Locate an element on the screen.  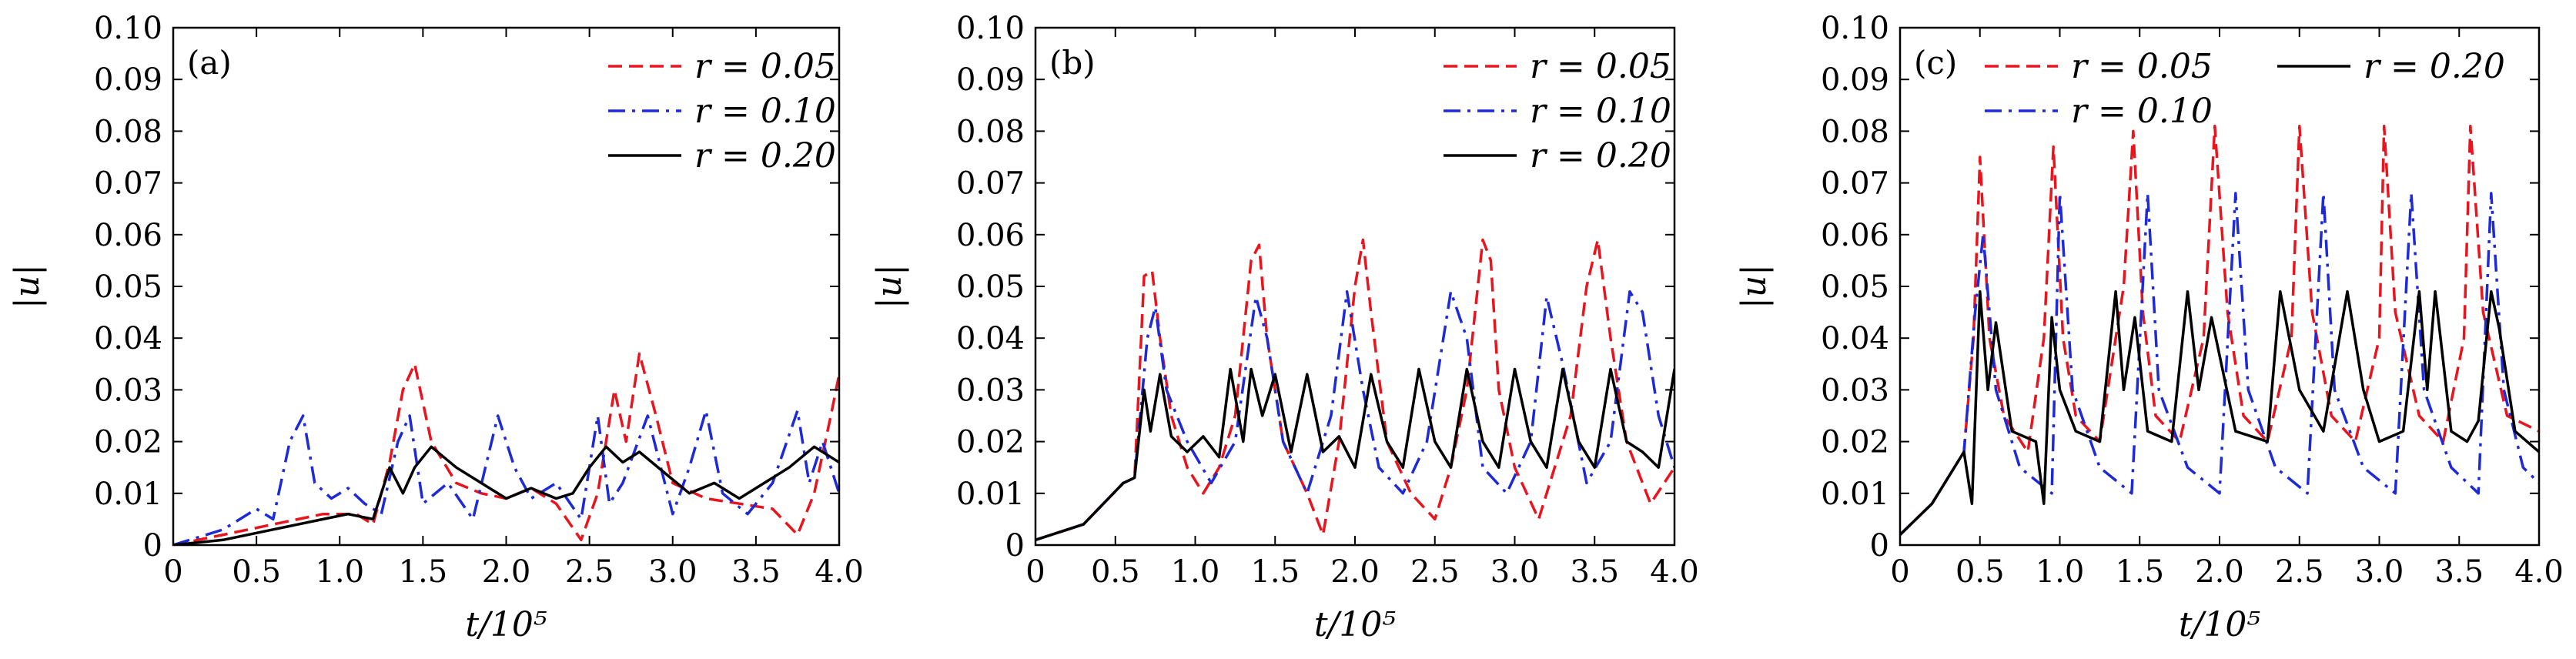
panel-label: (a) is located at coordinates (210, 63).